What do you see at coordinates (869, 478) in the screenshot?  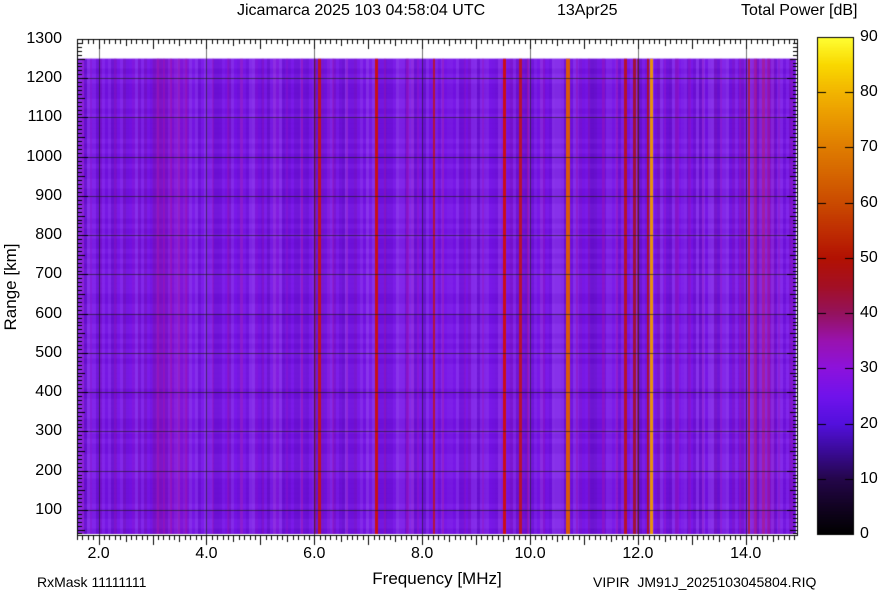 I see `colorbar-tick-label: 10` at bounding box center [869, 478].